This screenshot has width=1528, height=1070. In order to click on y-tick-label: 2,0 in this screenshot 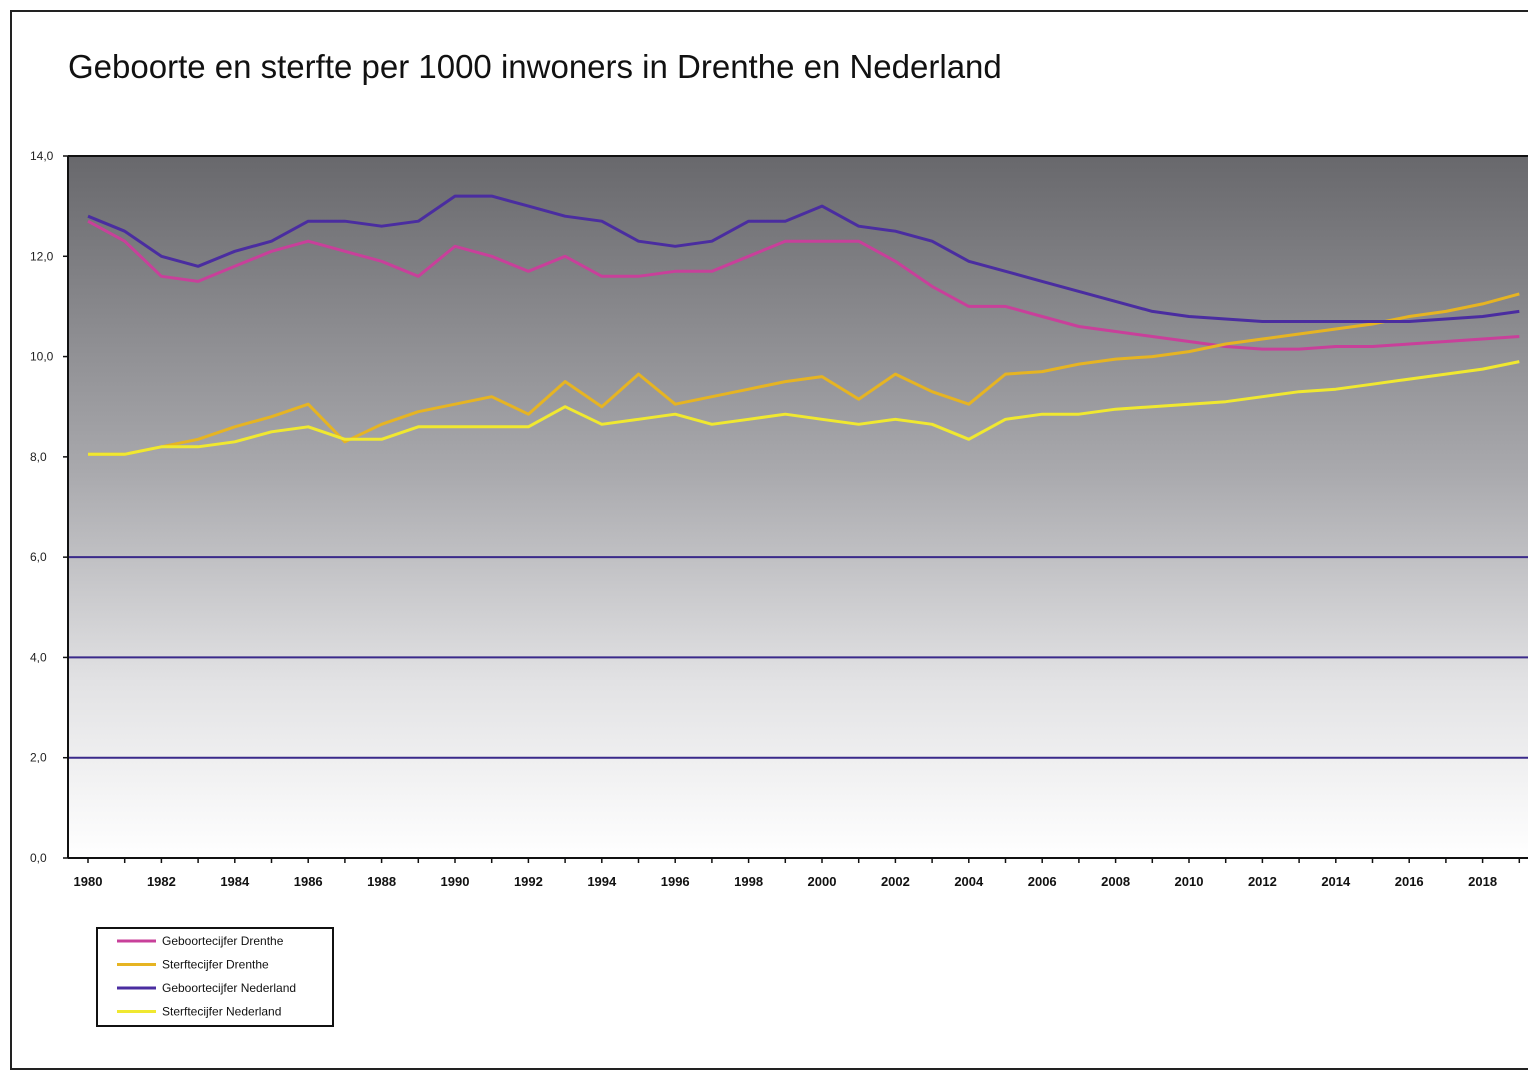, I will do `click(38, 758)`.